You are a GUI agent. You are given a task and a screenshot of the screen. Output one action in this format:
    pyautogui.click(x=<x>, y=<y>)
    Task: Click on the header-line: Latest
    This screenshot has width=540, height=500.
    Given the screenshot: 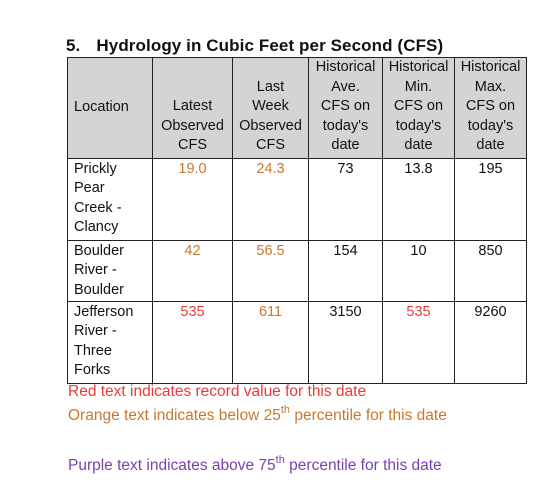 What is the action you would take?
    pyautogui.click(x=192, y=106)
    